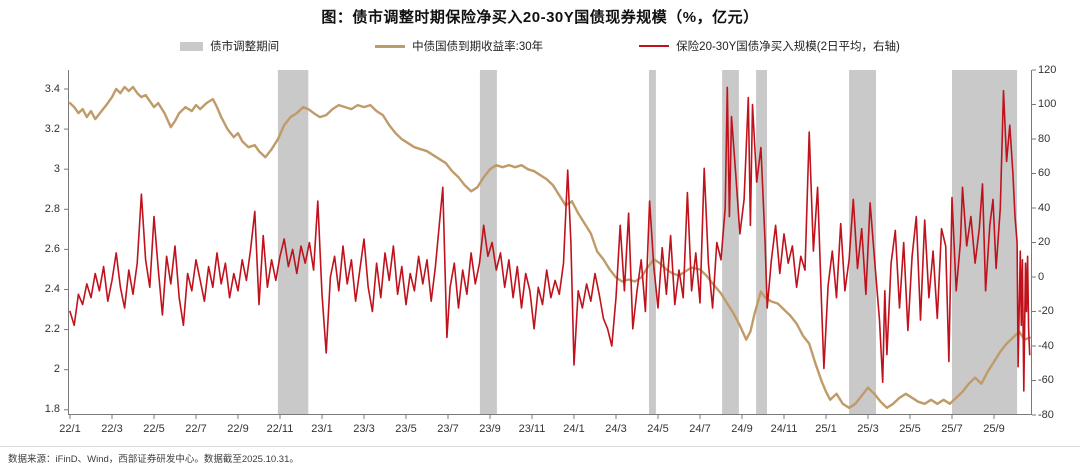 The height and width of the screenshot is (468, 1080). What do you see at coordinates (153, 459) in the screenshot?
I see `source-note: 数据来源：iFinD、Wind，西部证券研发中心。数据截至2025.10.31。` at bounding box center [153, 459].